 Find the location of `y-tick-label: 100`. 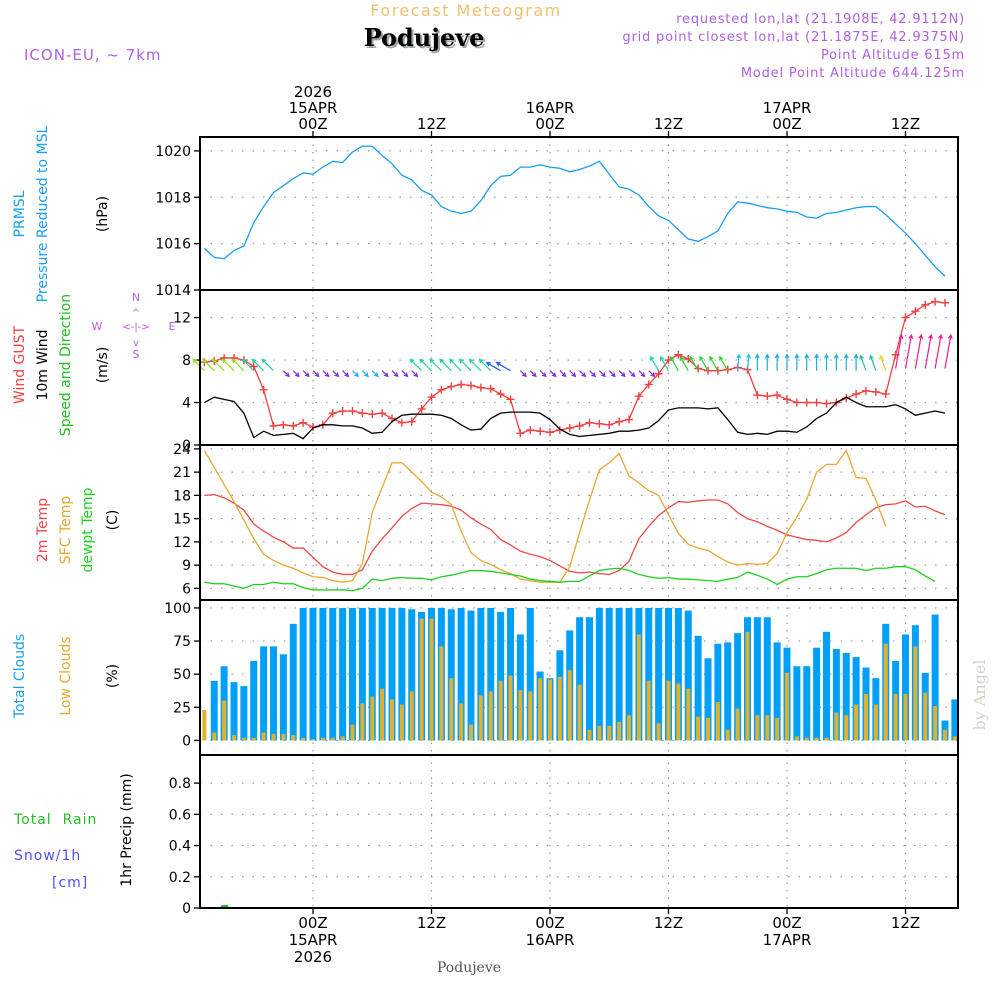

y-tick-label: 100 is located at coordinates (177, 609).